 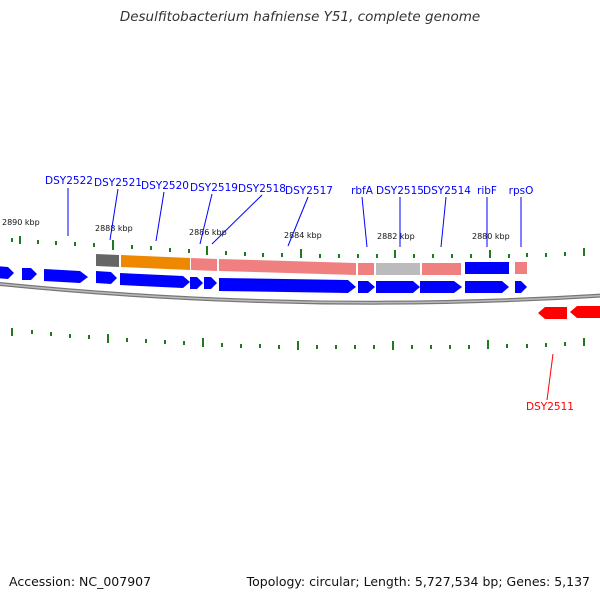 I want to click on gene-arrow-dsy2520, so click(x=155, y=280).